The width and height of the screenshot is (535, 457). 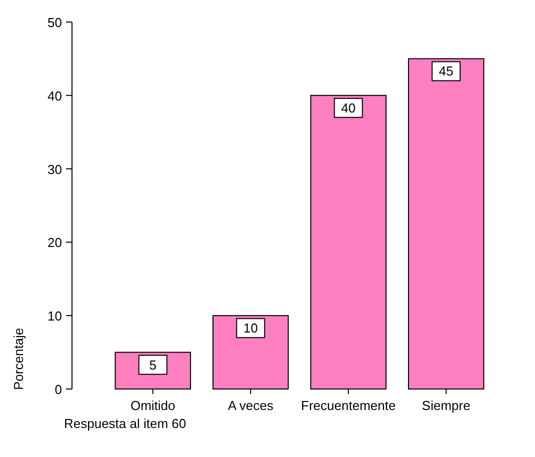 What do you see at coordinates (250, 328) in the screenshot?
I see `data-label: 10` at bounding box center [250, 328].